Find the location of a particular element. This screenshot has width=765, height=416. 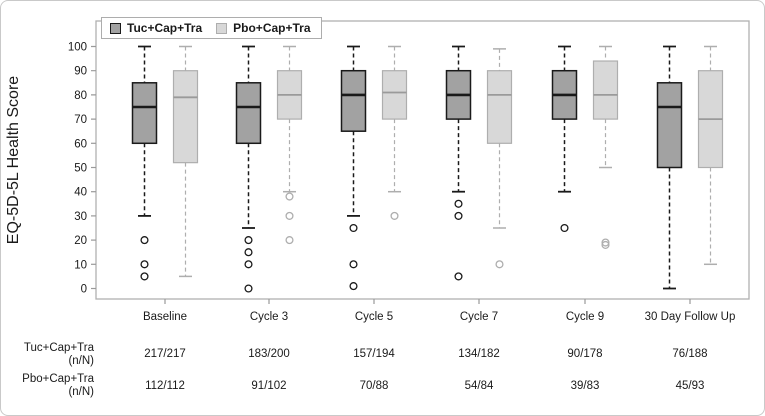

table-cell-value: 157/194 is located at coordinates (374, 354).